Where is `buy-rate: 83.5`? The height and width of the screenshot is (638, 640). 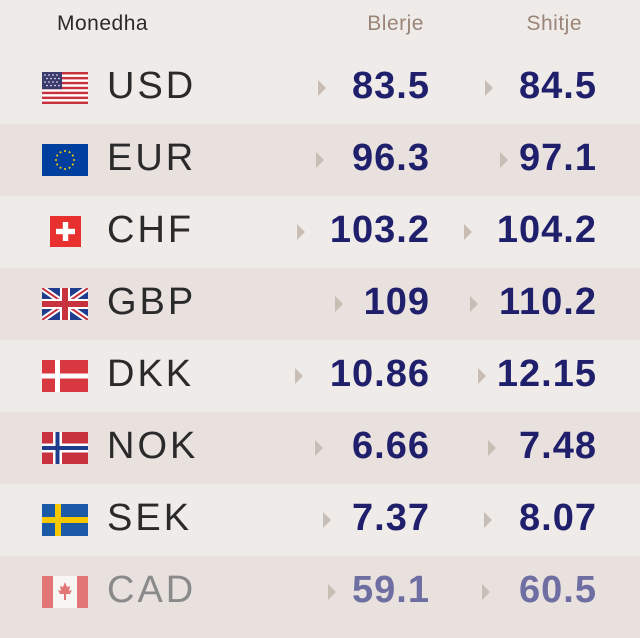 buy-rate: 83.5 is located at coordinates (391, 86).